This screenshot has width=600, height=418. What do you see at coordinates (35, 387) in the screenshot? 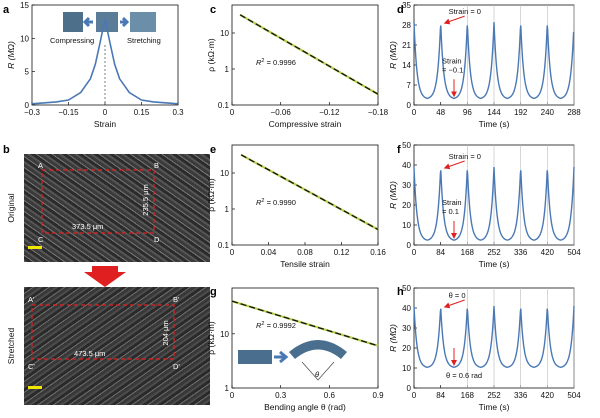
I see `scale-bar-stretched` at bounding box center [35, 387].